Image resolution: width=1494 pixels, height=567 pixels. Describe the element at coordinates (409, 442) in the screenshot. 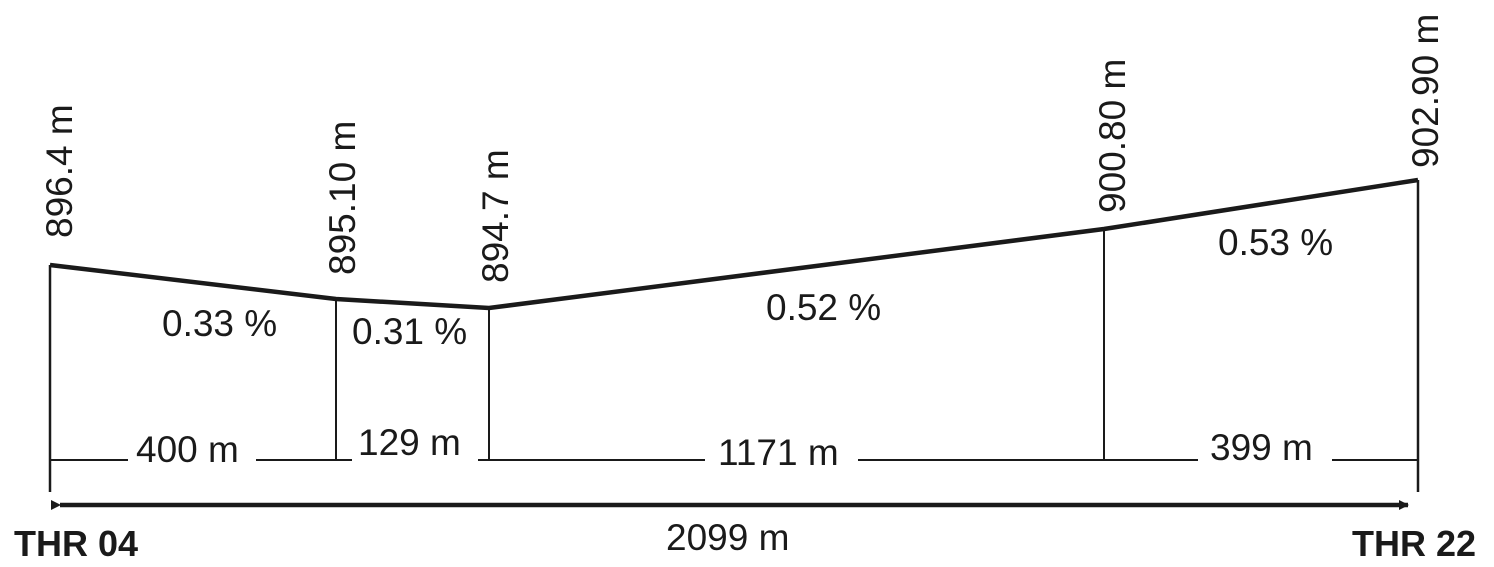

I see `distance-label: 129 m` at that location.